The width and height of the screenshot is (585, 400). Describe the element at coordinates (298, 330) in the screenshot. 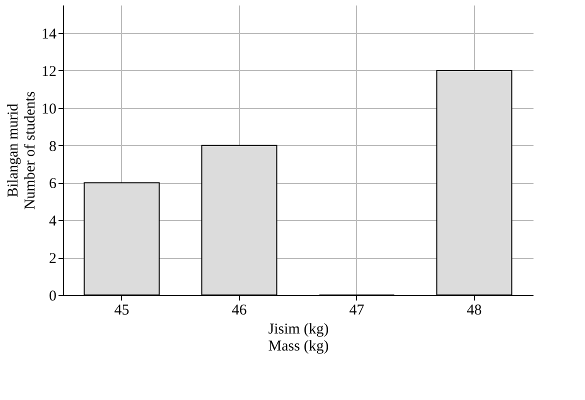

I see `text: Jisim (kg)` at that location.